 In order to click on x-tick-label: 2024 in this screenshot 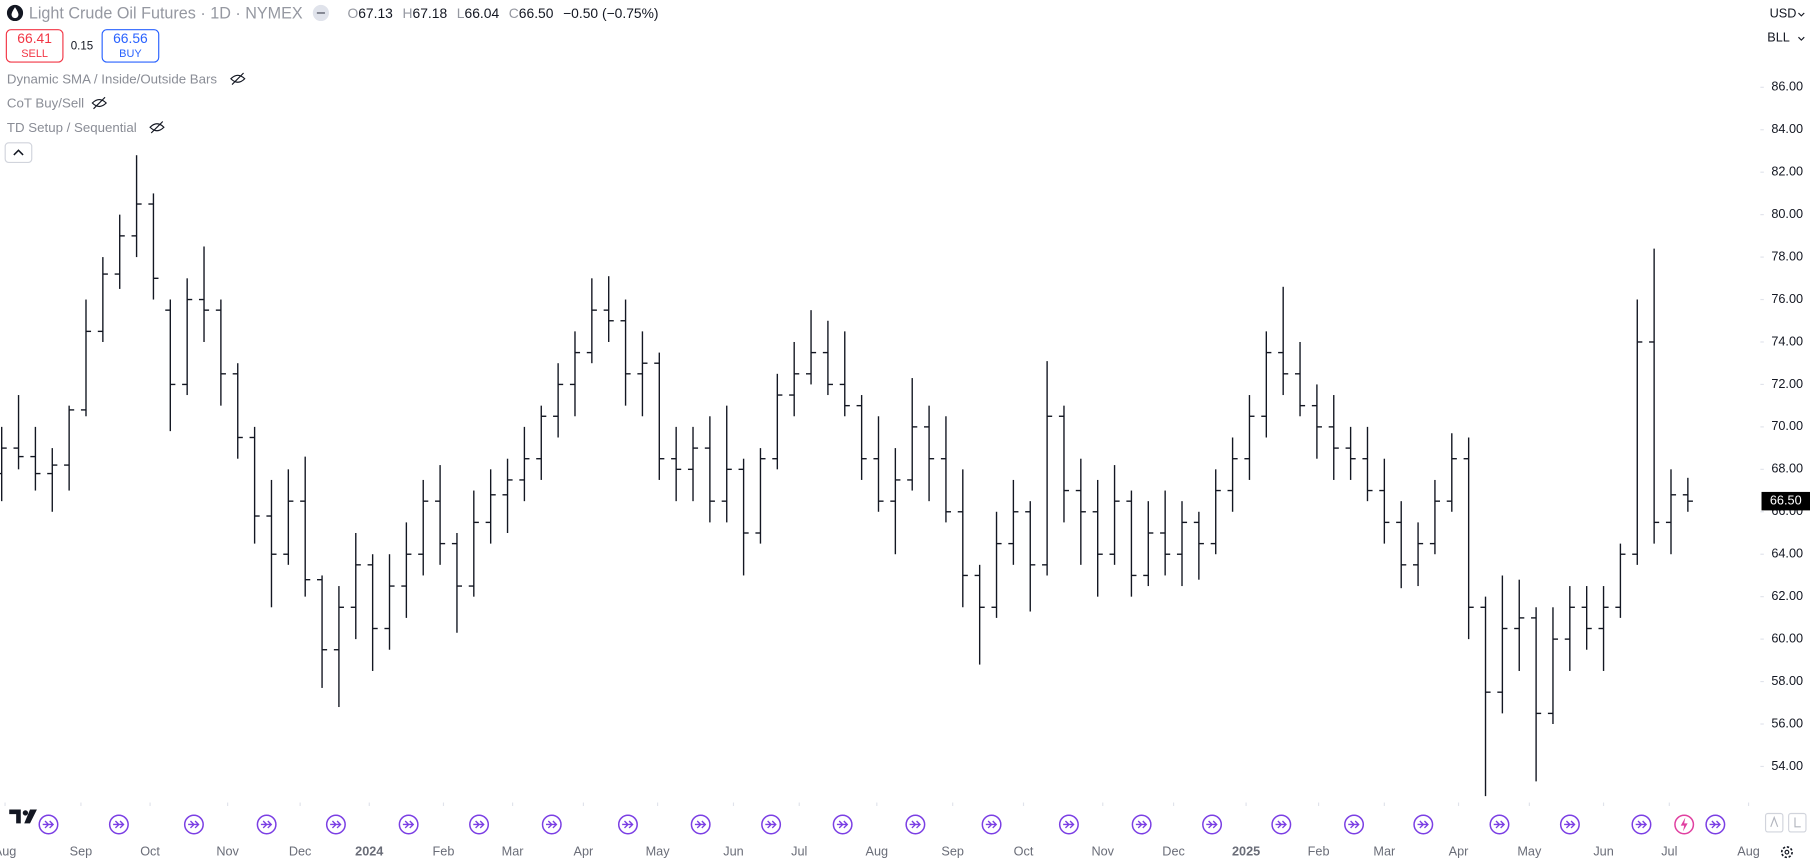, I will do `click(369, 852)`.